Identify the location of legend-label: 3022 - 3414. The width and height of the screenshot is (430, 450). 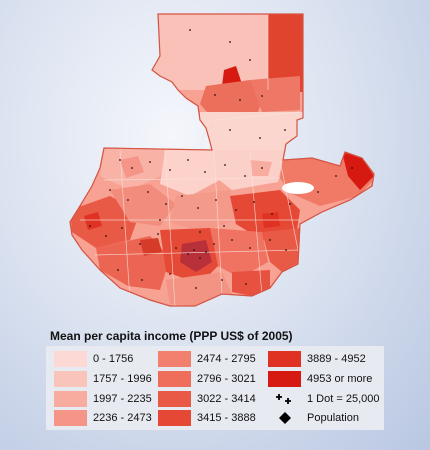
(226, 399).